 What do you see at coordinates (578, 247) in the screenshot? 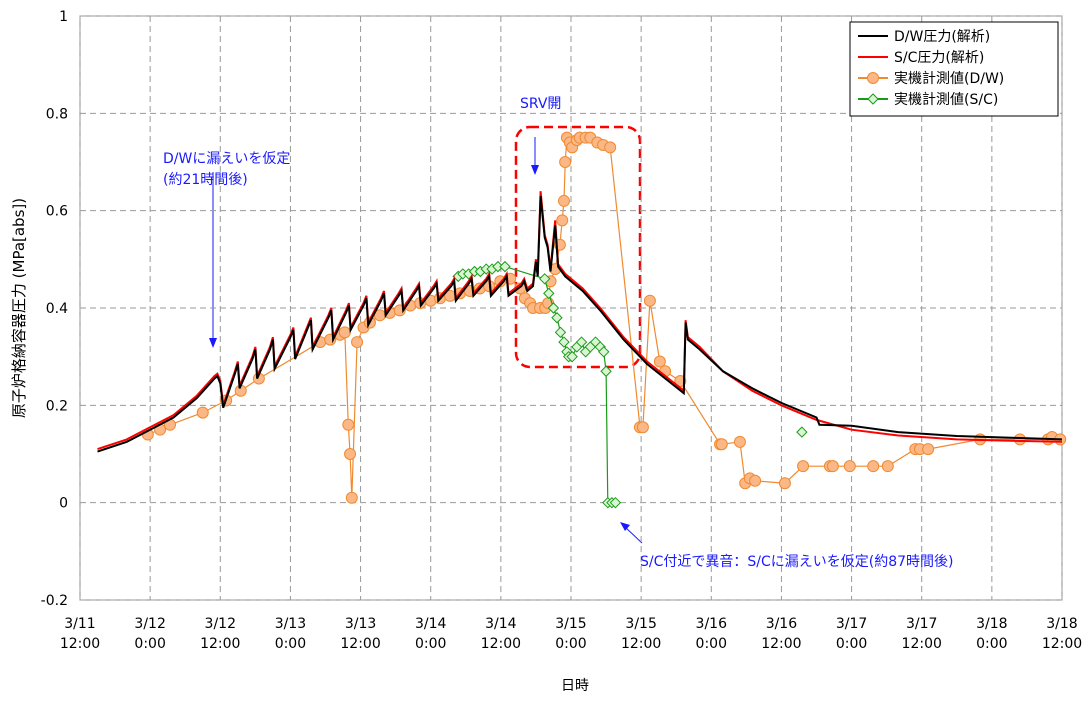
I see `highlight-box` at bounding box center [578, 247].